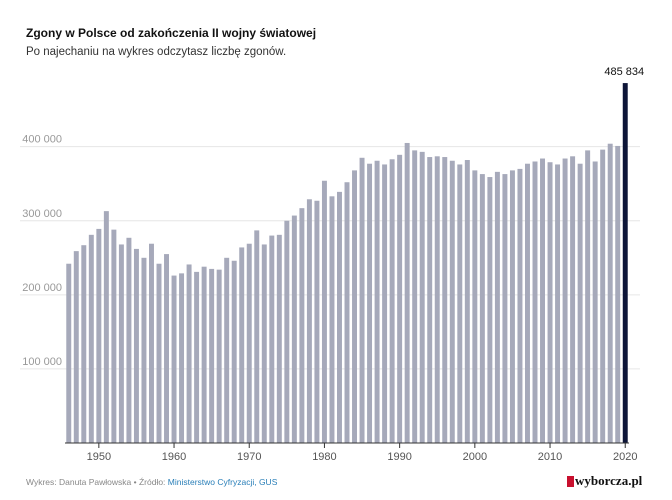 The width and height of the screenshot is (672, 500). Describe the element at coordinates (174, 359) in the screenshot. I see `bar-1960` at that location.